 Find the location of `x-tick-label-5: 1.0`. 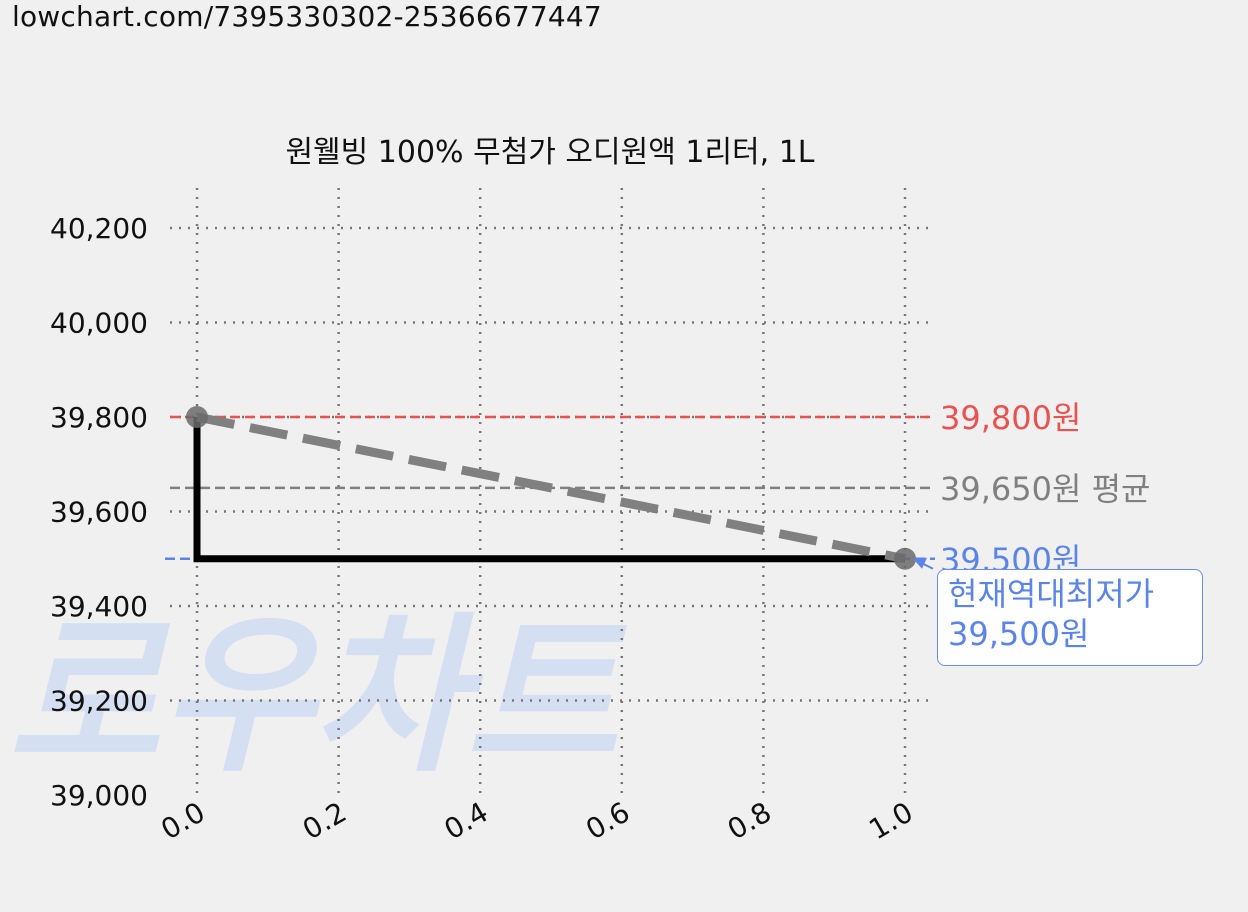

x-tick-label-5: 1.0 is located at coordinates (890, 820).